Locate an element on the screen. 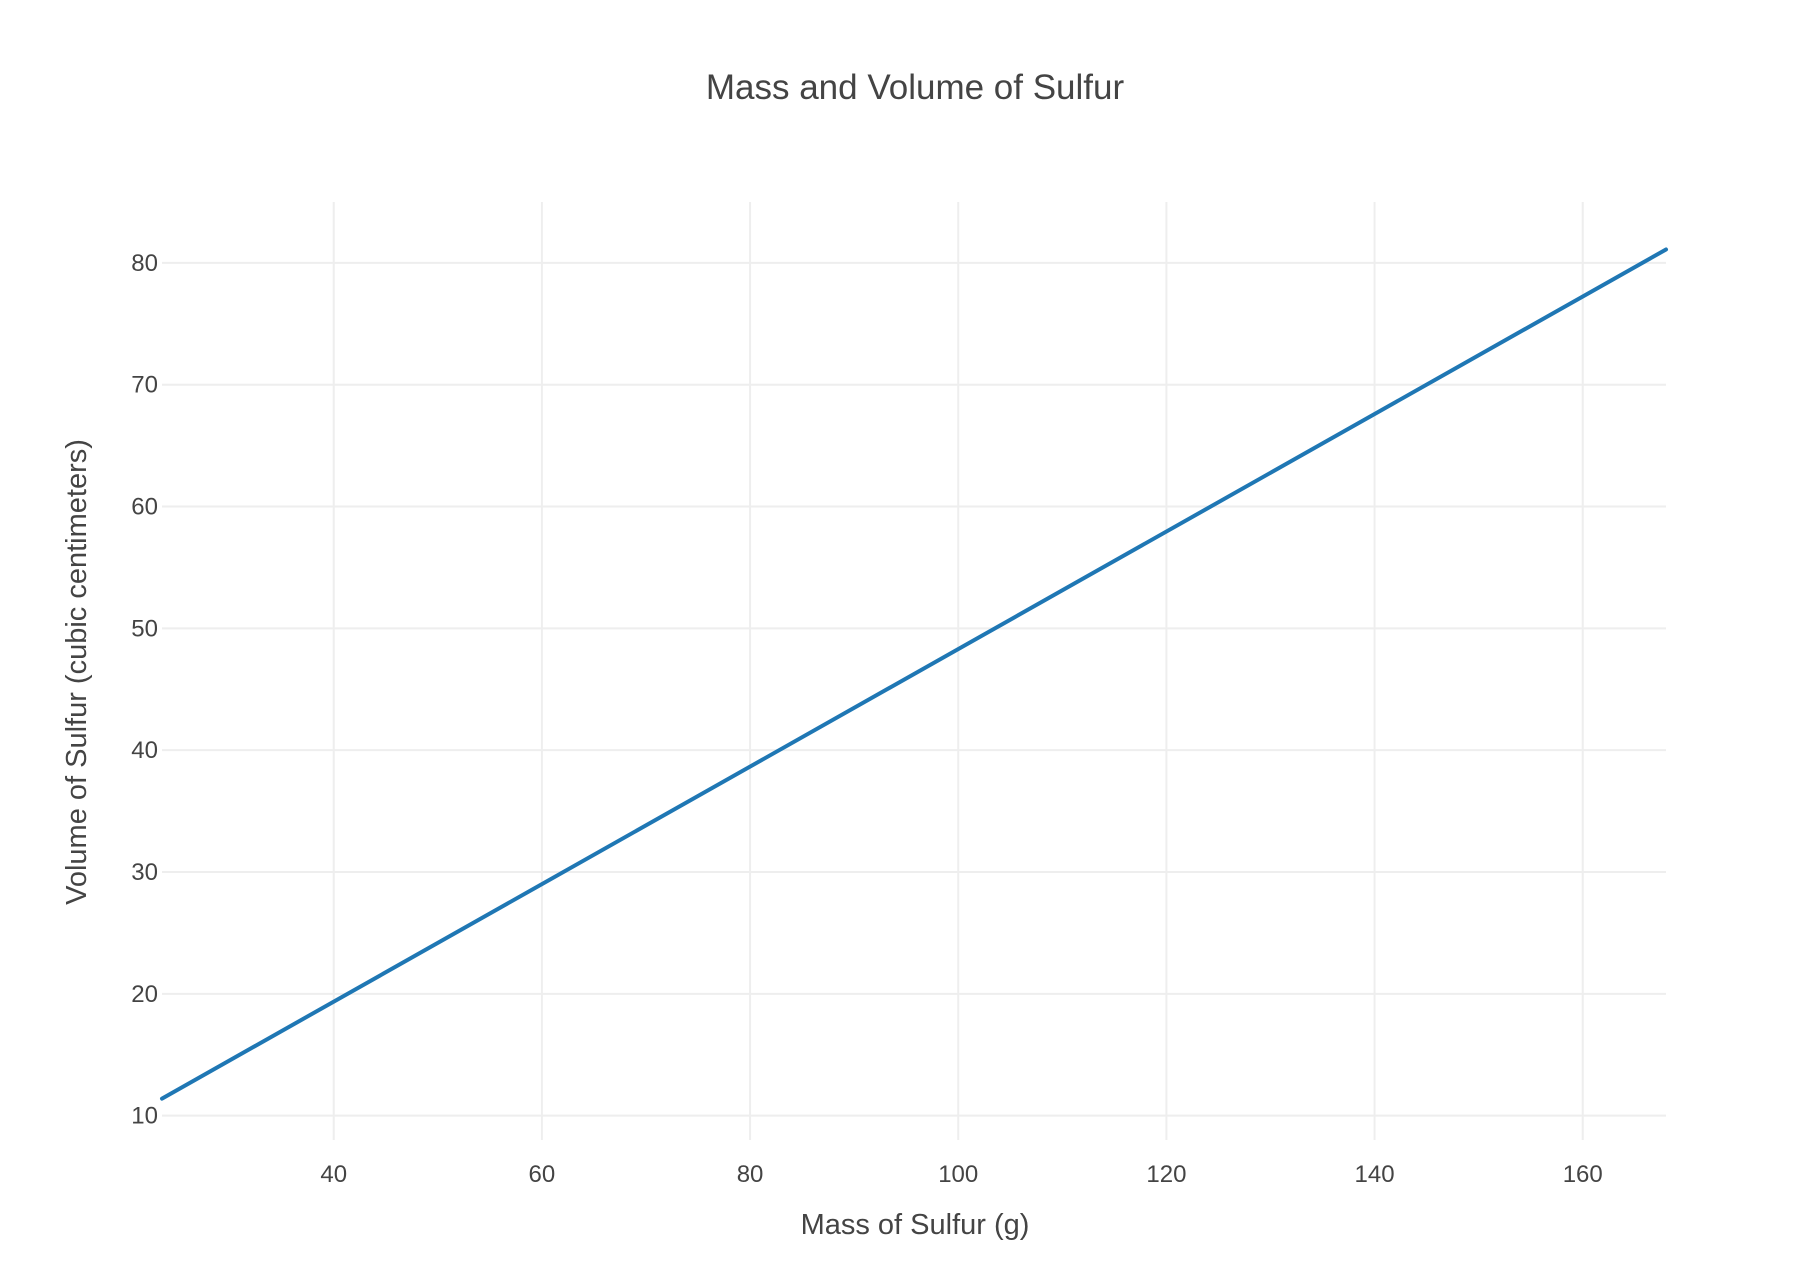 Image resolution: width=1810 pixels, height=1284 pixels. x-tick-labels: 40 60 80 100 120 140 160 is located at coordinates (961, 1174).